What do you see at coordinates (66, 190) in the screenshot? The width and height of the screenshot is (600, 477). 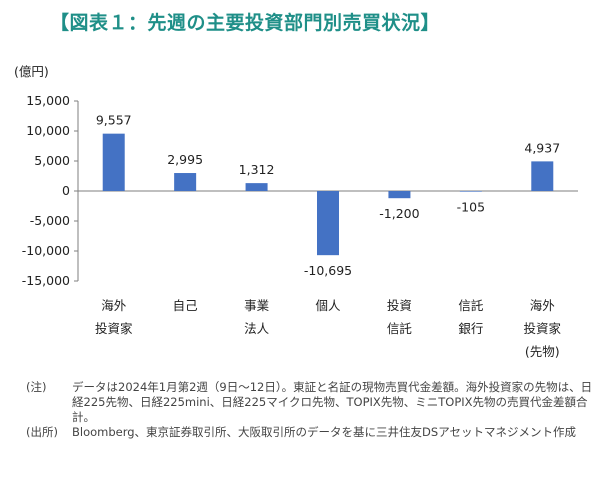 I see `y-tick-label: 0` at bounding box center [66, 190].